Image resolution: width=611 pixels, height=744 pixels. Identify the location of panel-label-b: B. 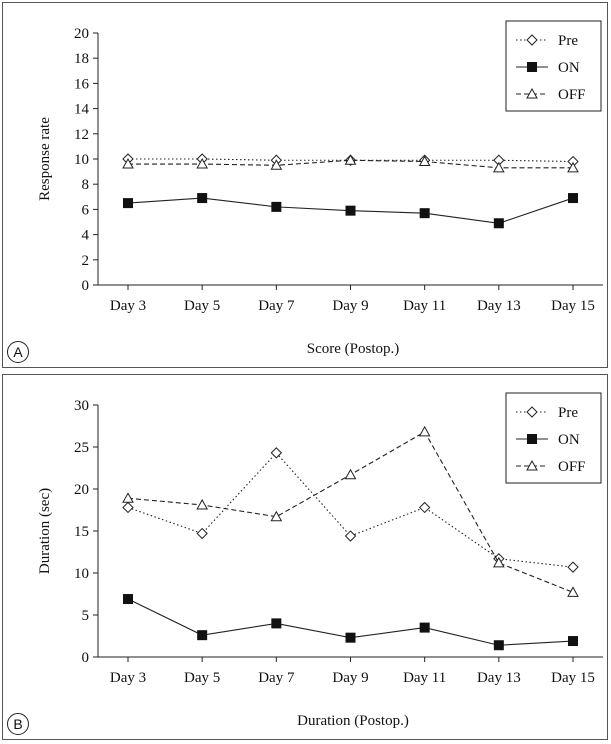
(18, 724).